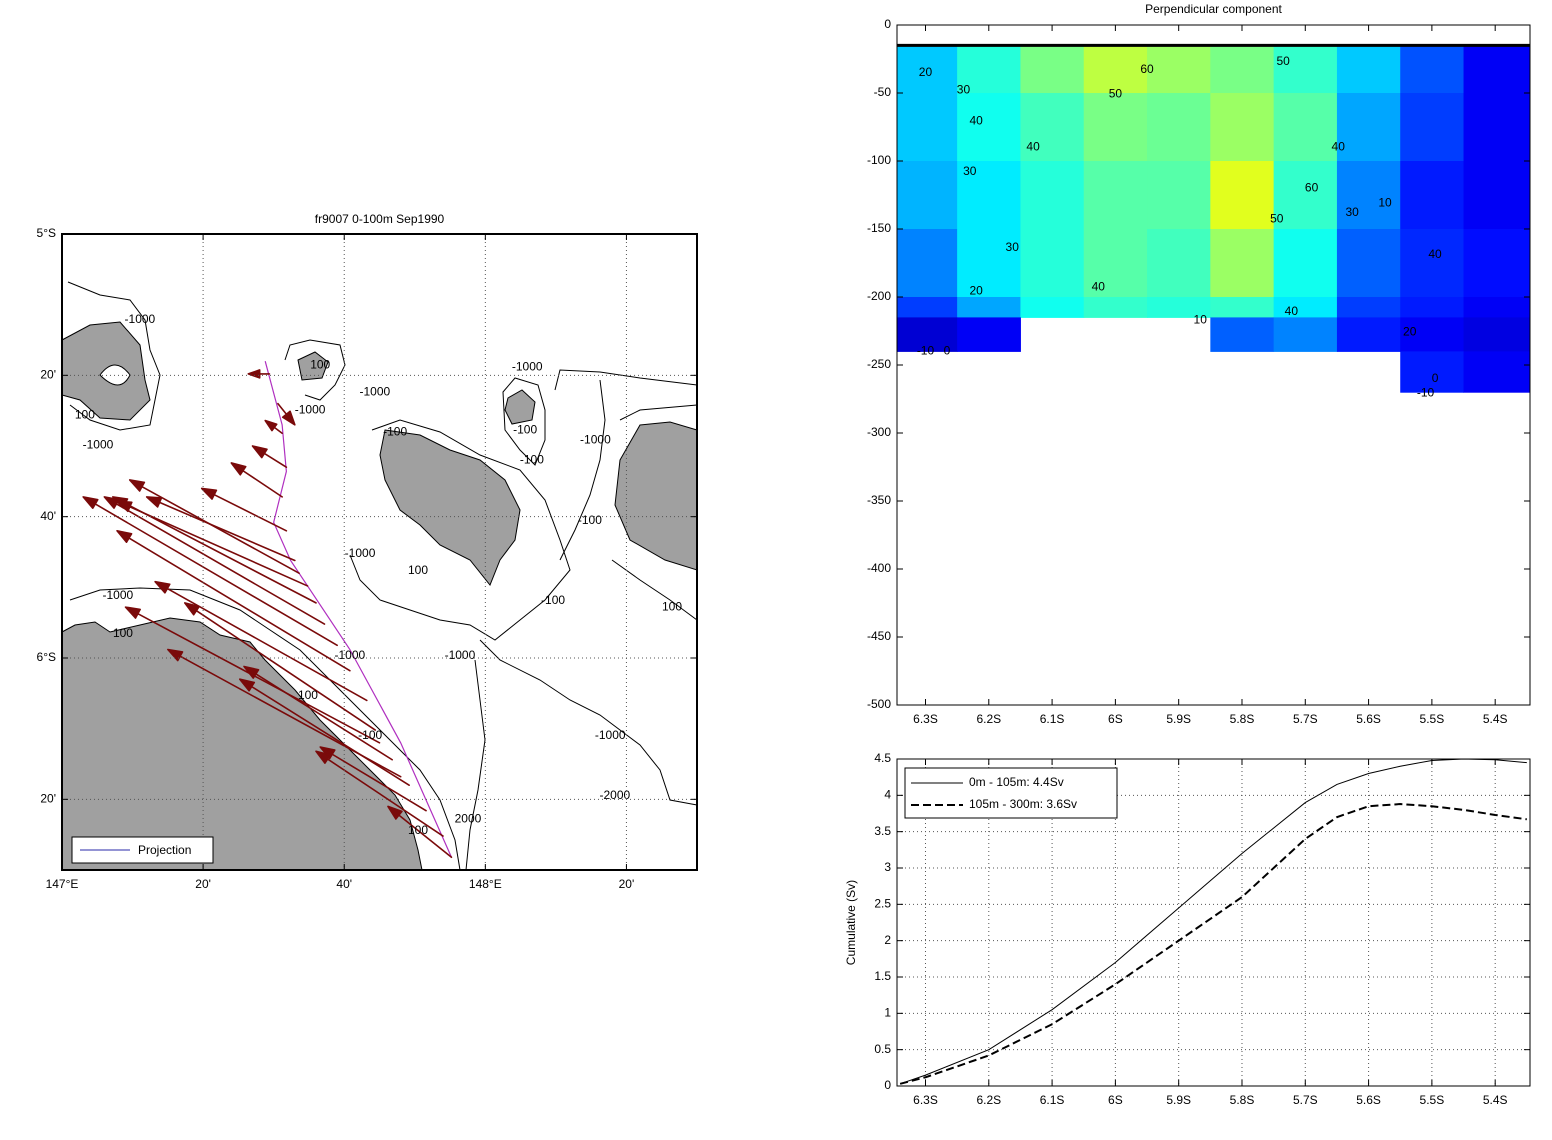 Image resolution: width=1552 pixels, height=1140 pixels. What do you see at coordinates (988, 1100) in the screenshot?
I see `x-tick-label: 6.2S` at bounding box center [988, 1100].